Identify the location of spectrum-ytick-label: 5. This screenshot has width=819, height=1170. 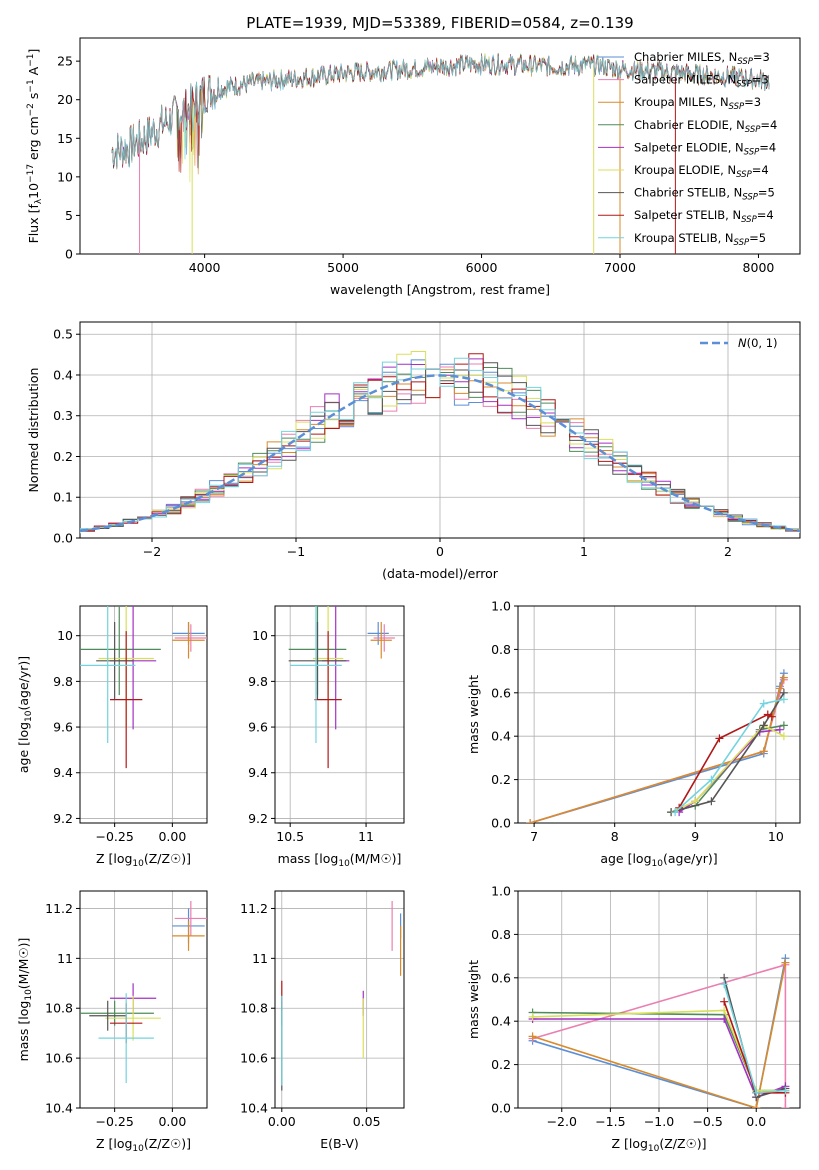
(69, 215).